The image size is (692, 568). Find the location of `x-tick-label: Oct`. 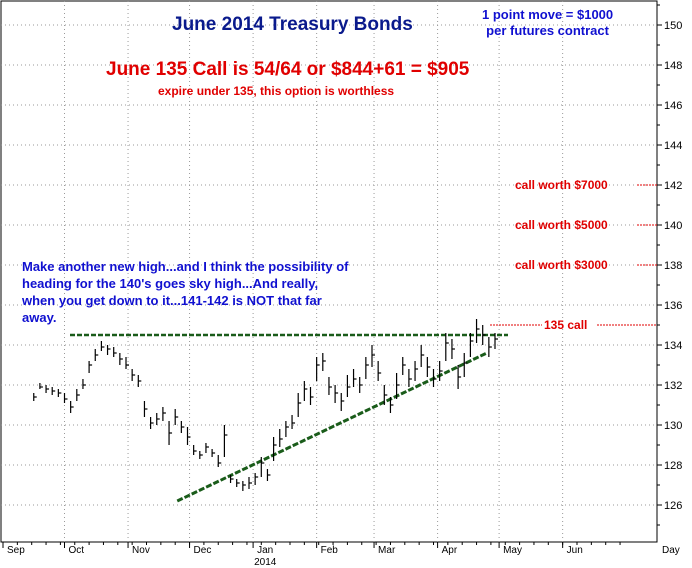

x-tick-label: Oct is located at coordinates (77, 550).